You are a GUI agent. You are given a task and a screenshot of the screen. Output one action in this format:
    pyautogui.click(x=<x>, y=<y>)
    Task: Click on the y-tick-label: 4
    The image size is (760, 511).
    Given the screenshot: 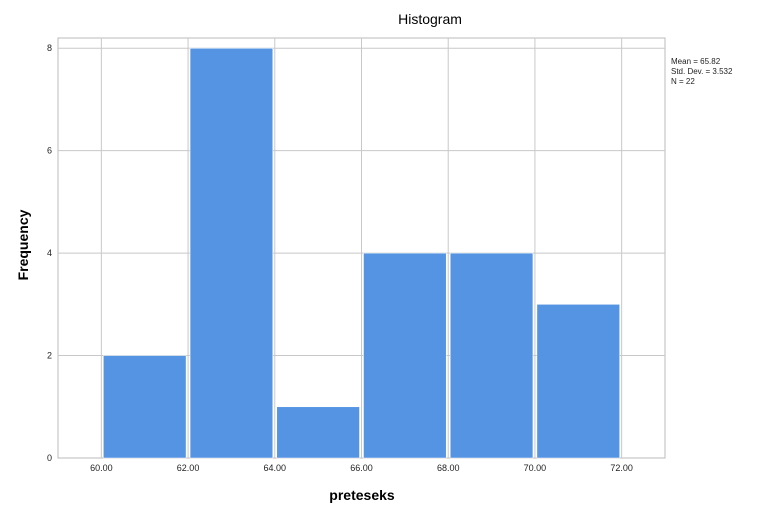 What is the action you would take?
    pyautogui.click(x=49, y=253)
    